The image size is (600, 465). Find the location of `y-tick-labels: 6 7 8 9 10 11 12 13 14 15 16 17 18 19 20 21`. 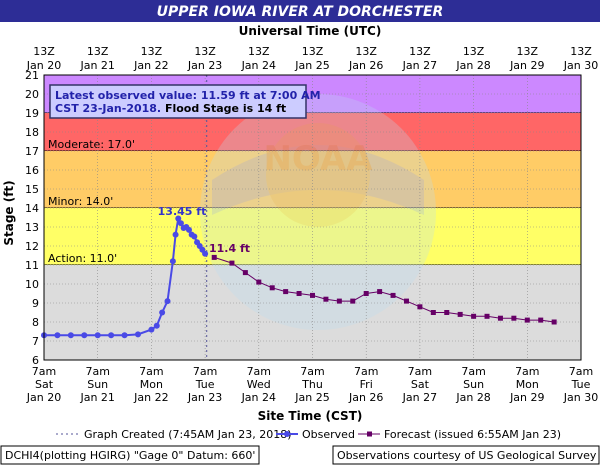

y-tick-labels: 6 7 8 9 10 11 12 13 14 15 16 17 18 19 20 21 is located at coordinates (32, 218).